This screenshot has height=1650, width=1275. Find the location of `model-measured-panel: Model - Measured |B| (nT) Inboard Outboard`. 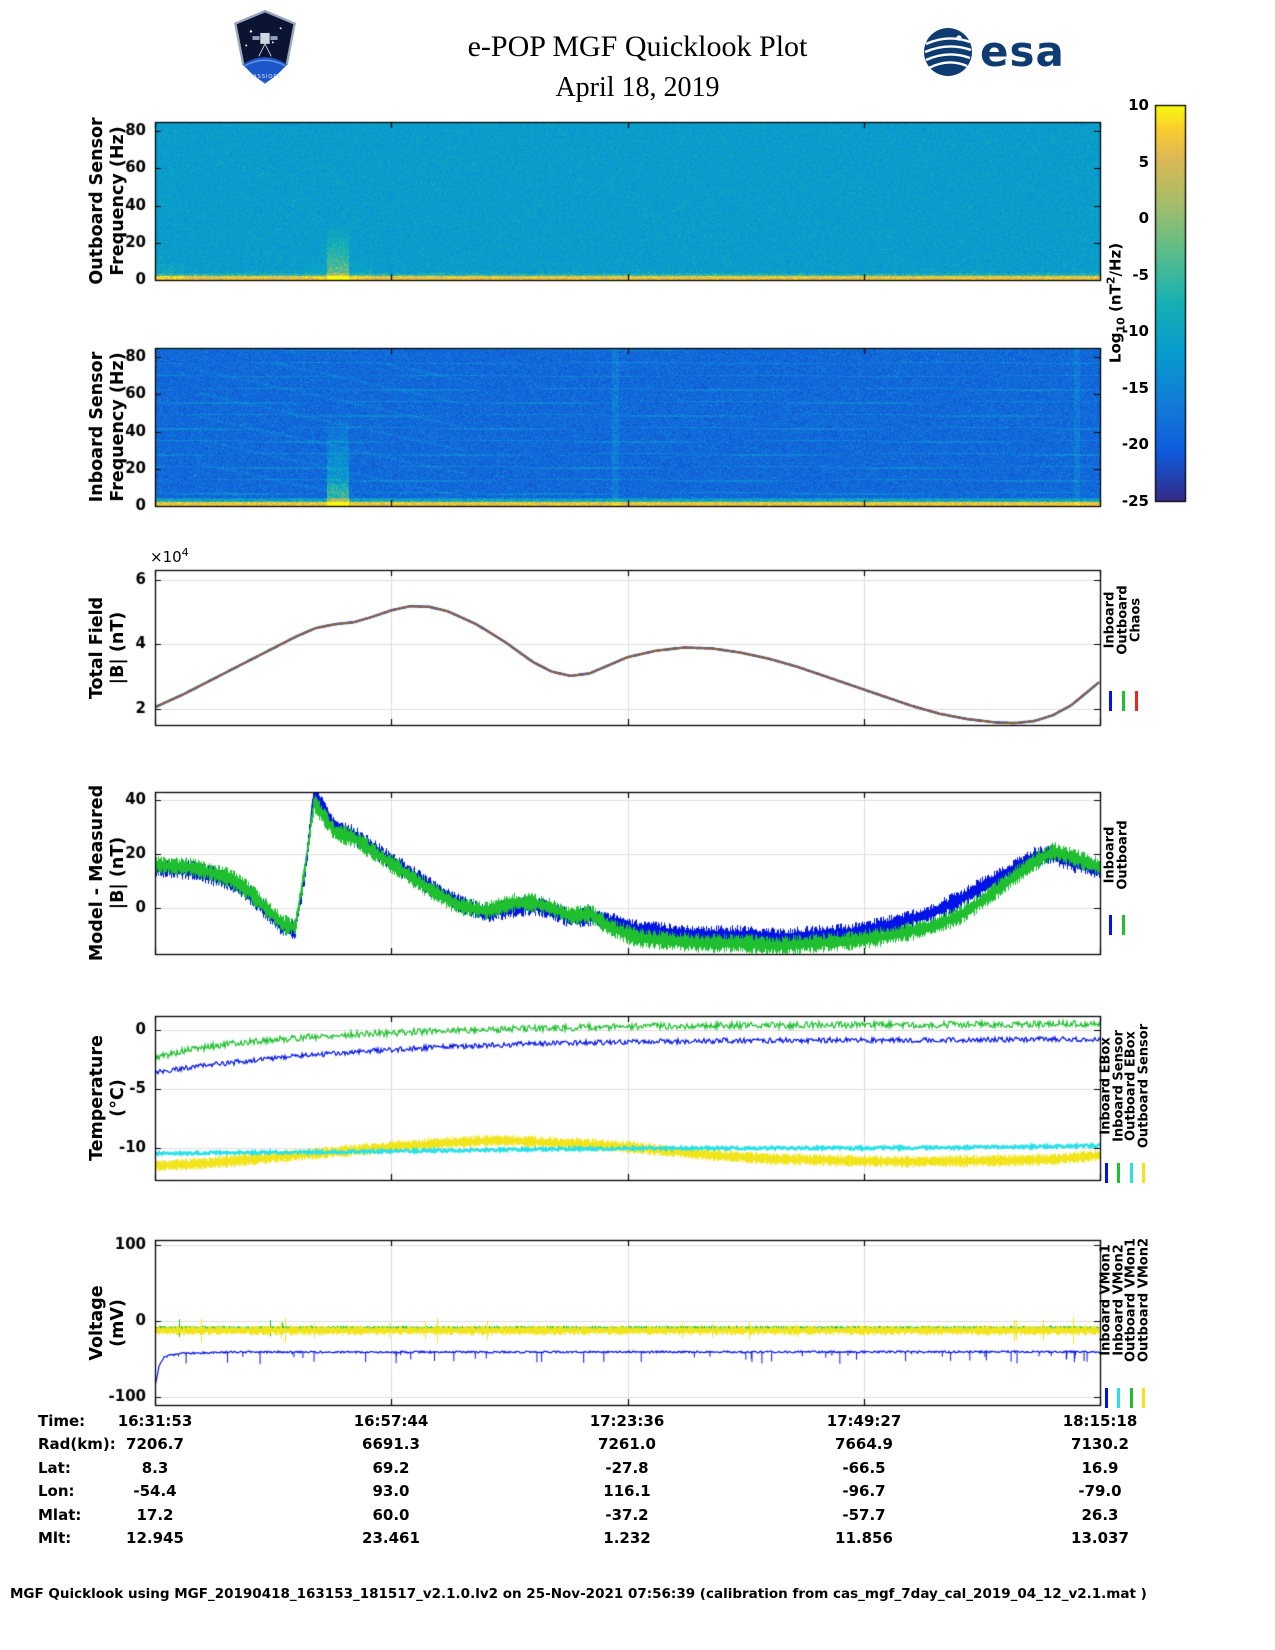

model-measured-panel: Model - Measured |B| (nT) Inboard Outboard is located at coordinates (600, 869).